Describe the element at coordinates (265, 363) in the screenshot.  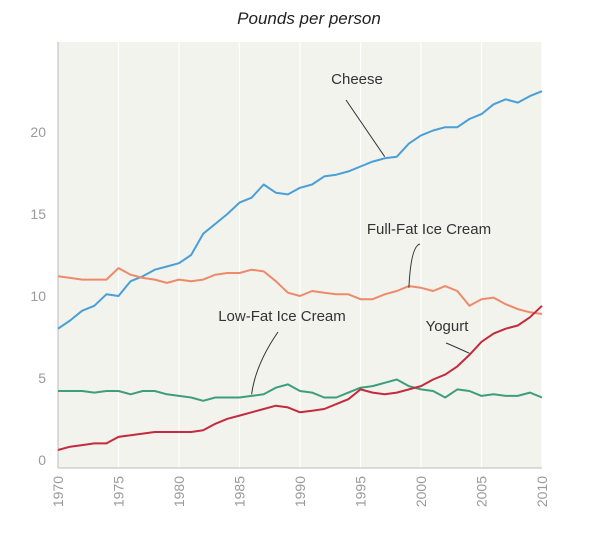
I see `leader-line-low-fat-ice-cream` at that location.